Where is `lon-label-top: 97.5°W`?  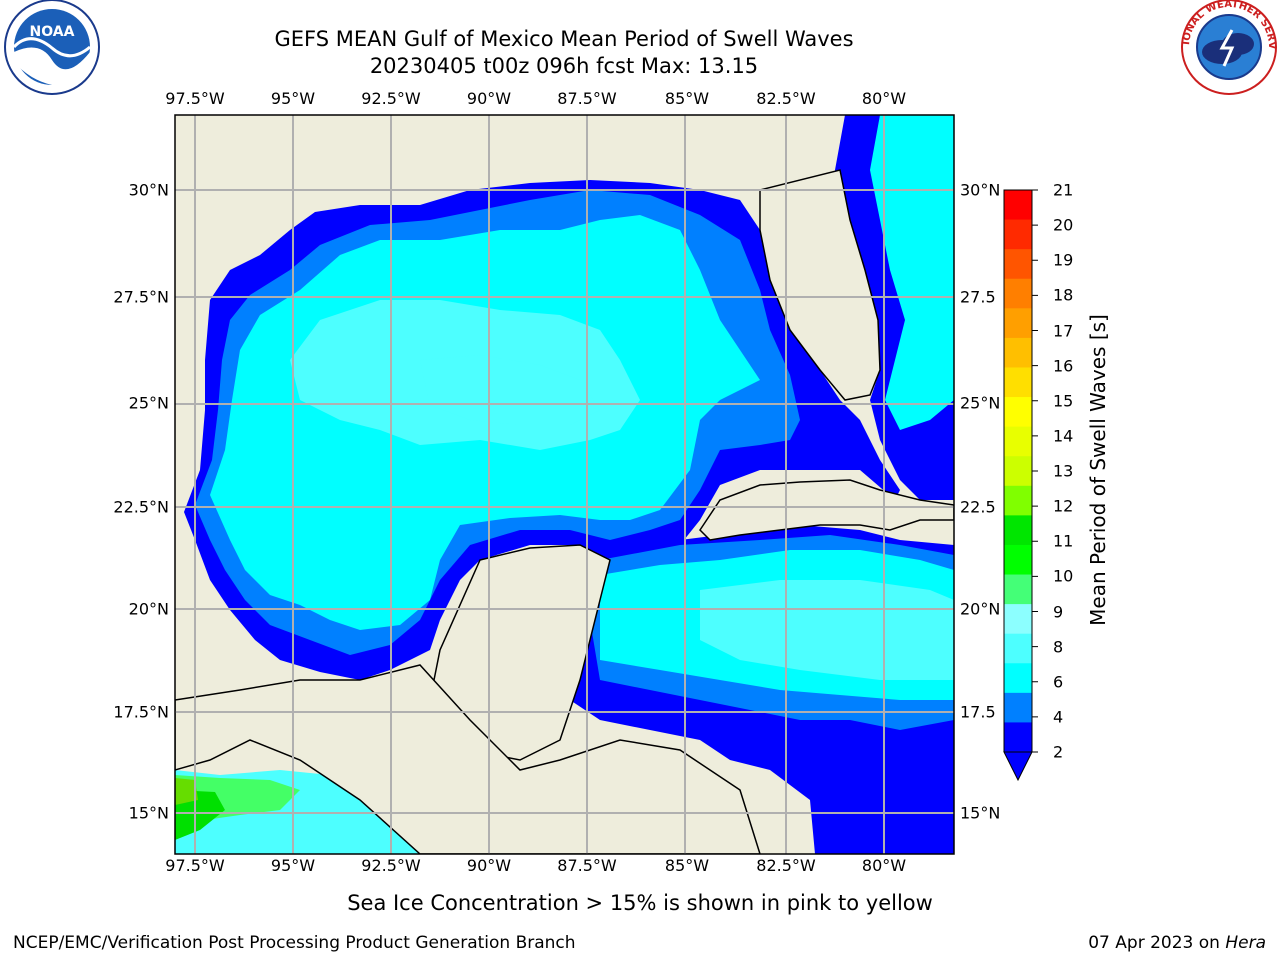
lon-label-top: 97.5°W is located at coordinates (195, 98).